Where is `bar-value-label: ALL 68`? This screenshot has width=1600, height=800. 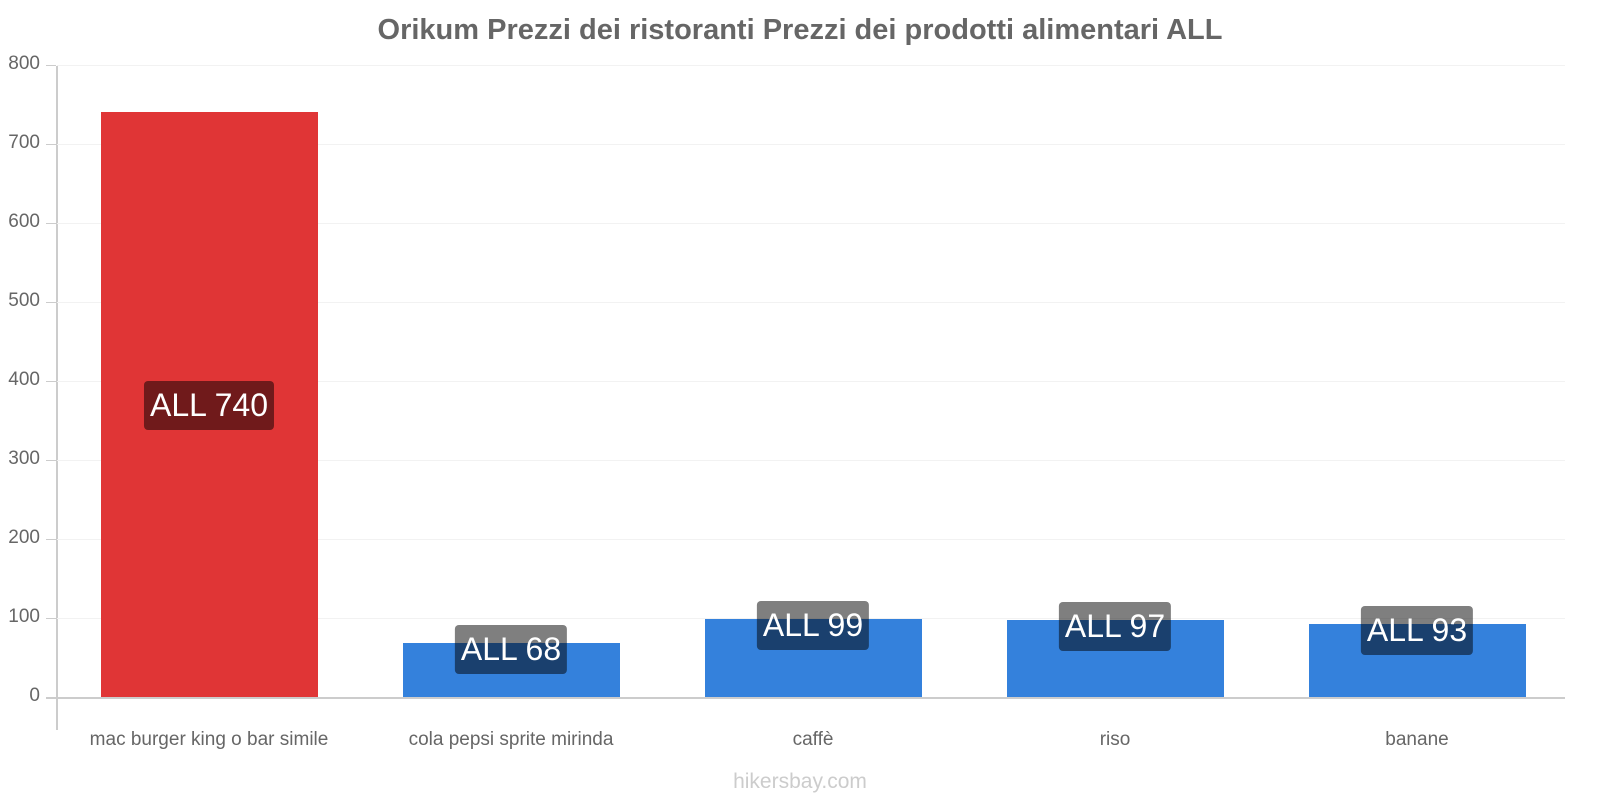 bar-value-label: ALL 68 is located at coordinates (511, 649).